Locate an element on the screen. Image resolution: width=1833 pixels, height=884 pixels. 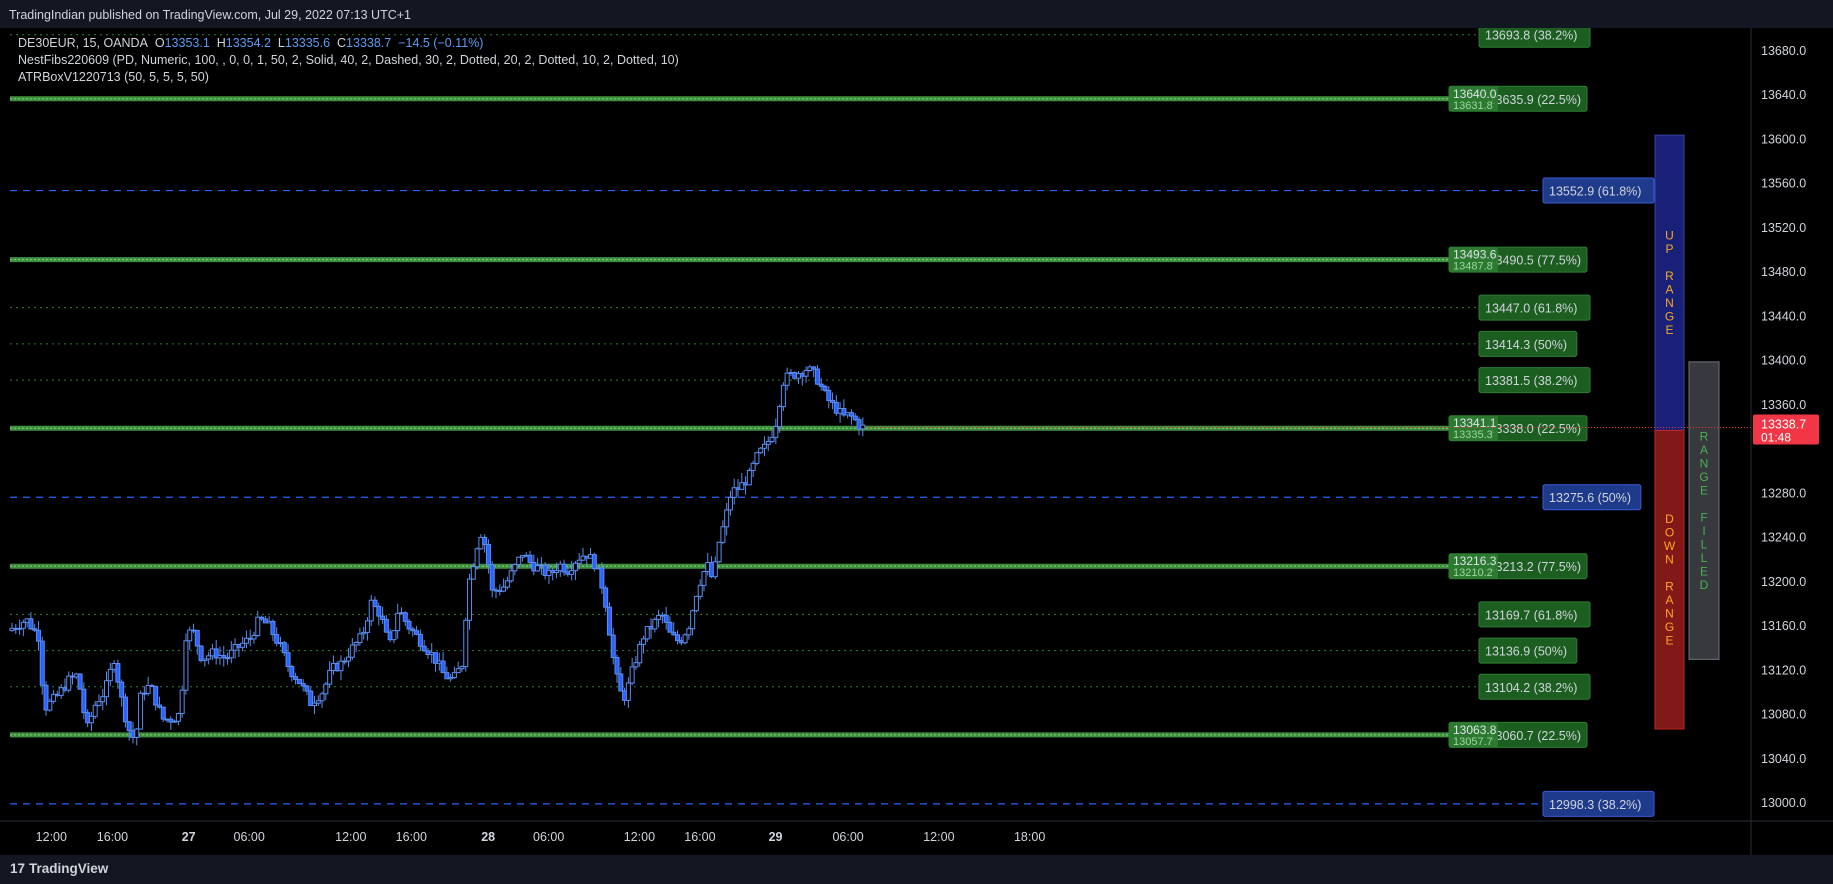
open-label: O is located at coordinates (159, 43).